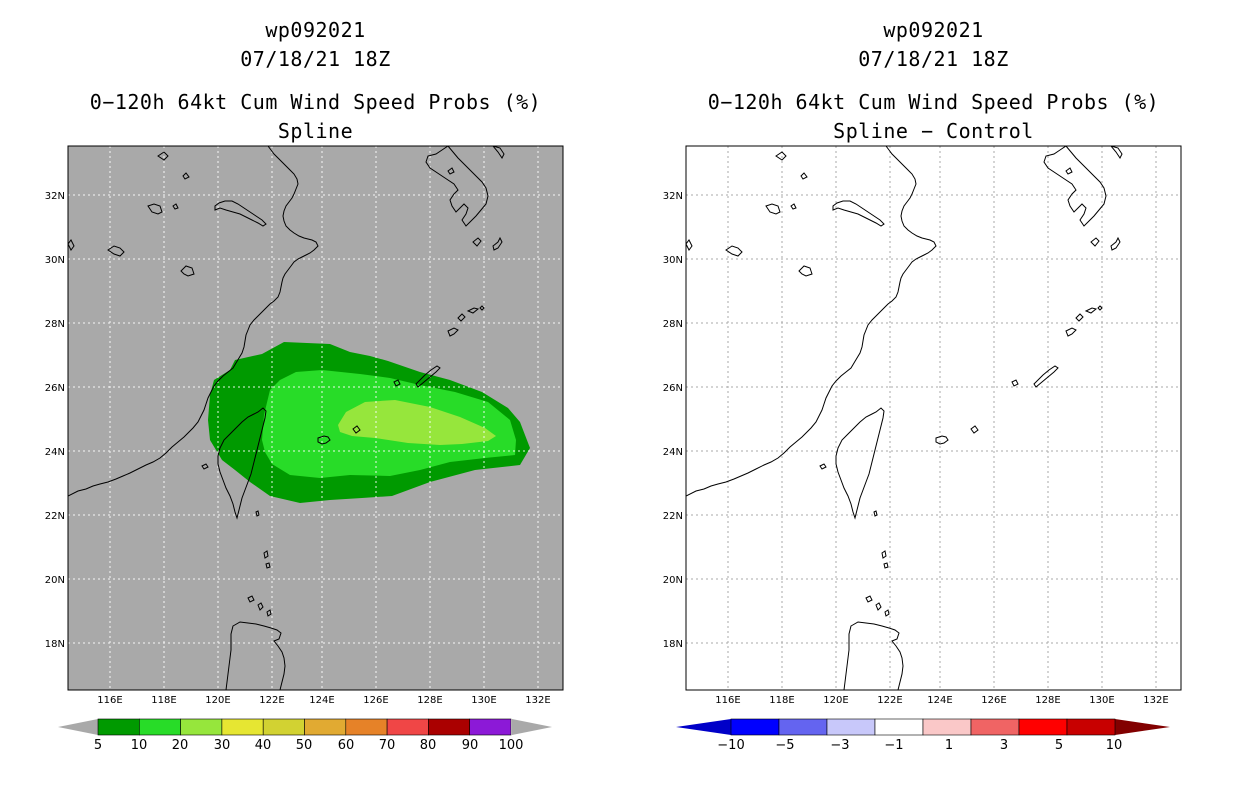  What do you see at coordinates (673, 420) in the screenshot?
I see `right-lat-labels: 32N 30N 28N 26N 24N 22N 20N 18N` at bounding box center [673, 420].